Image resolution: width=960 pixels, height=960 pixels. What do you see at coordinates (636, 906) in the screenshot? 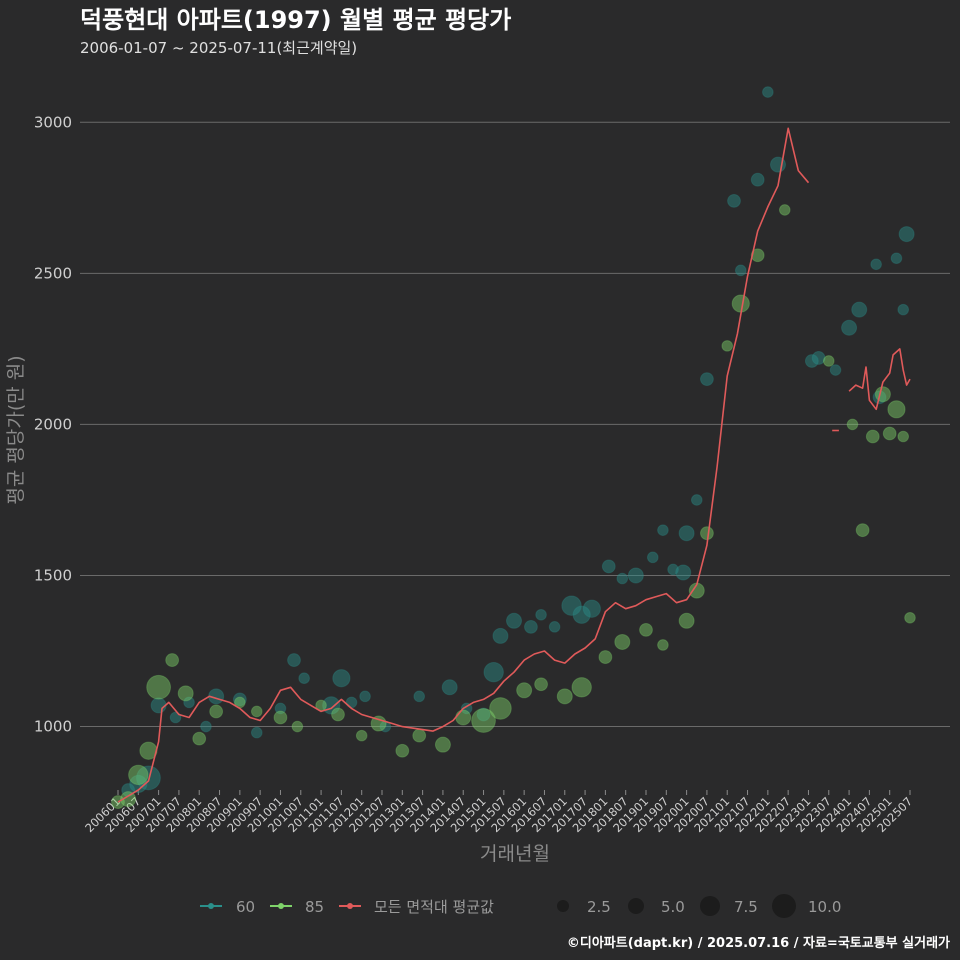
I see `legend-size-5.0` at bounding box center [636, 906].